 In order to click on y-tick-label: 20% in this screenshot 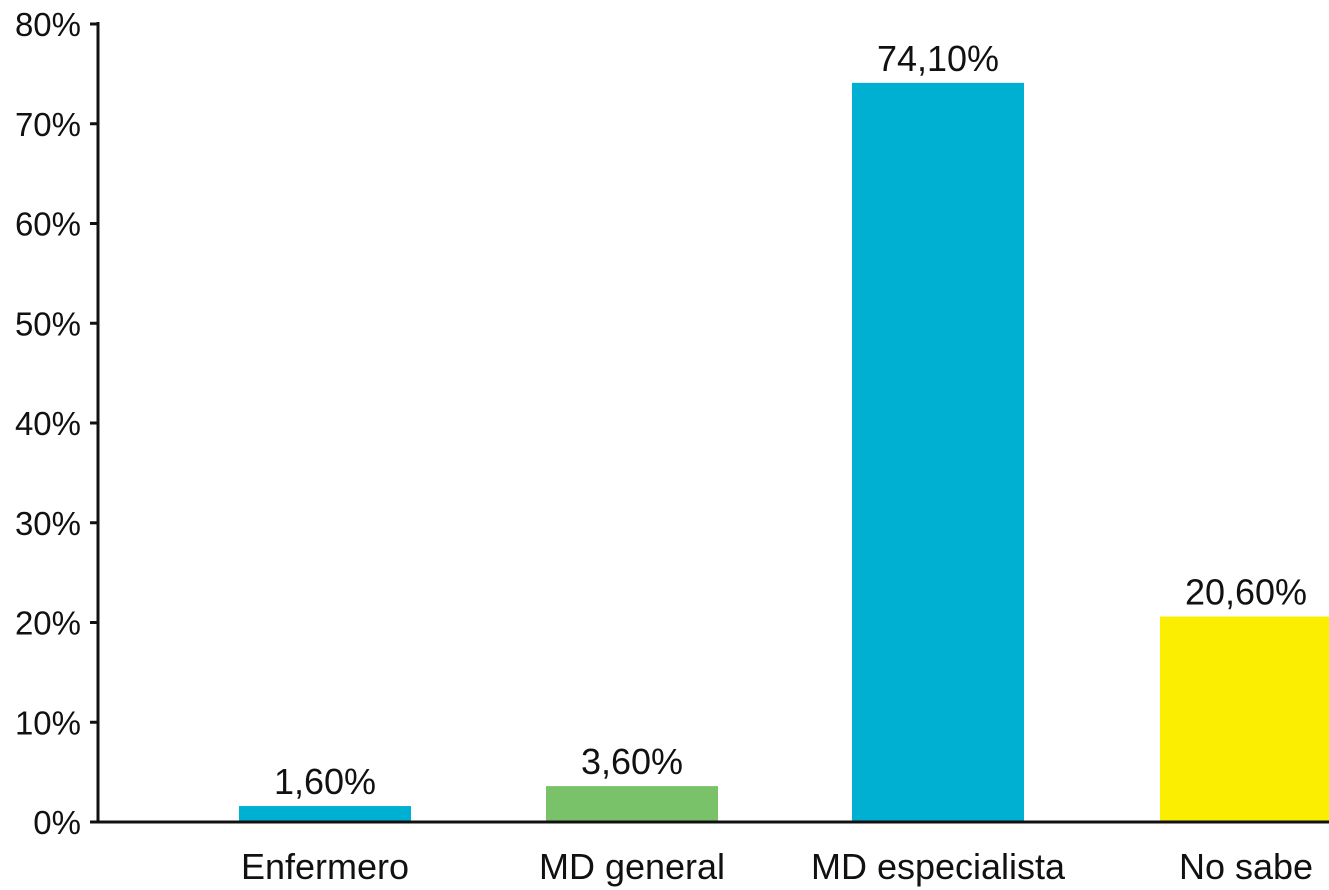, I will do `click(48, 623)`.